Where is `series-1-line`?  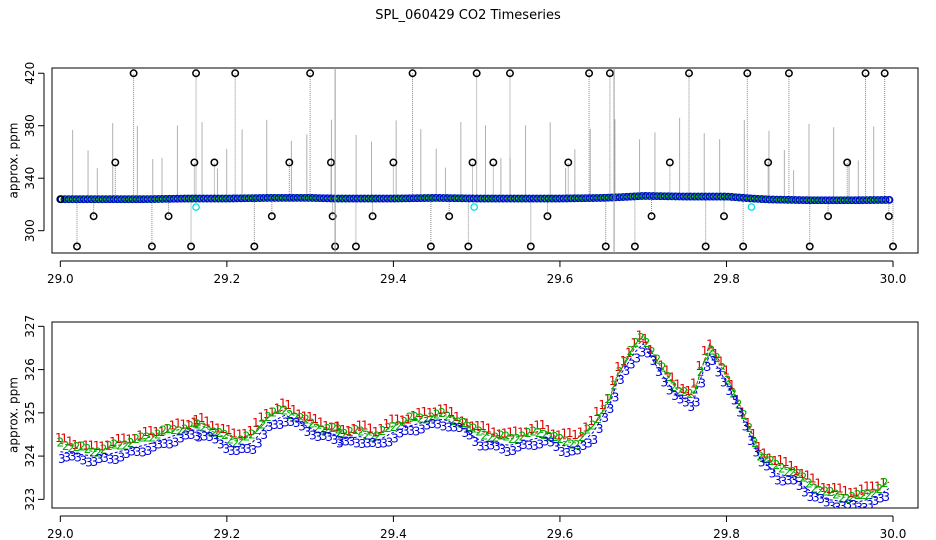
series-1-line is located at coordinates (404, 424).